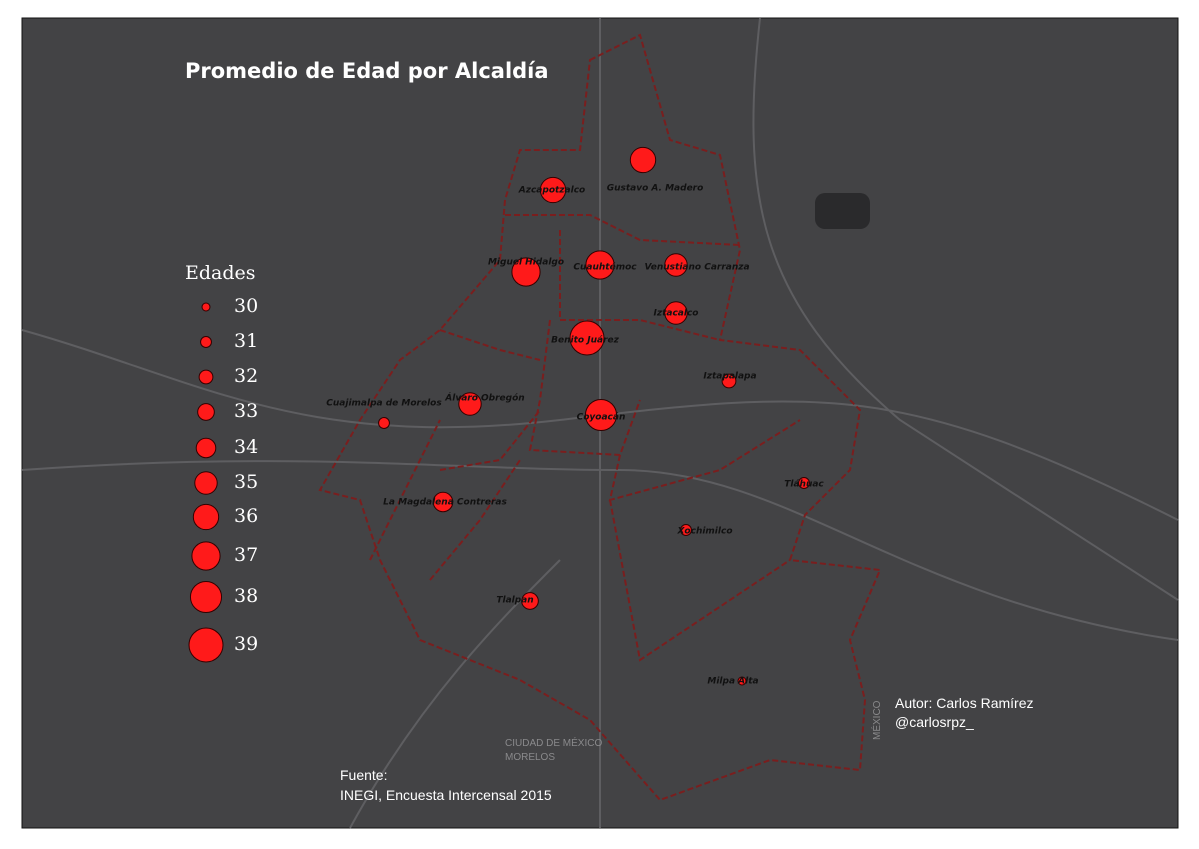 This screenshot has height=849, width=1199. Describe the element at coordinates (246, 411) in the screenshot. I see `legend-label: 33` at that location.